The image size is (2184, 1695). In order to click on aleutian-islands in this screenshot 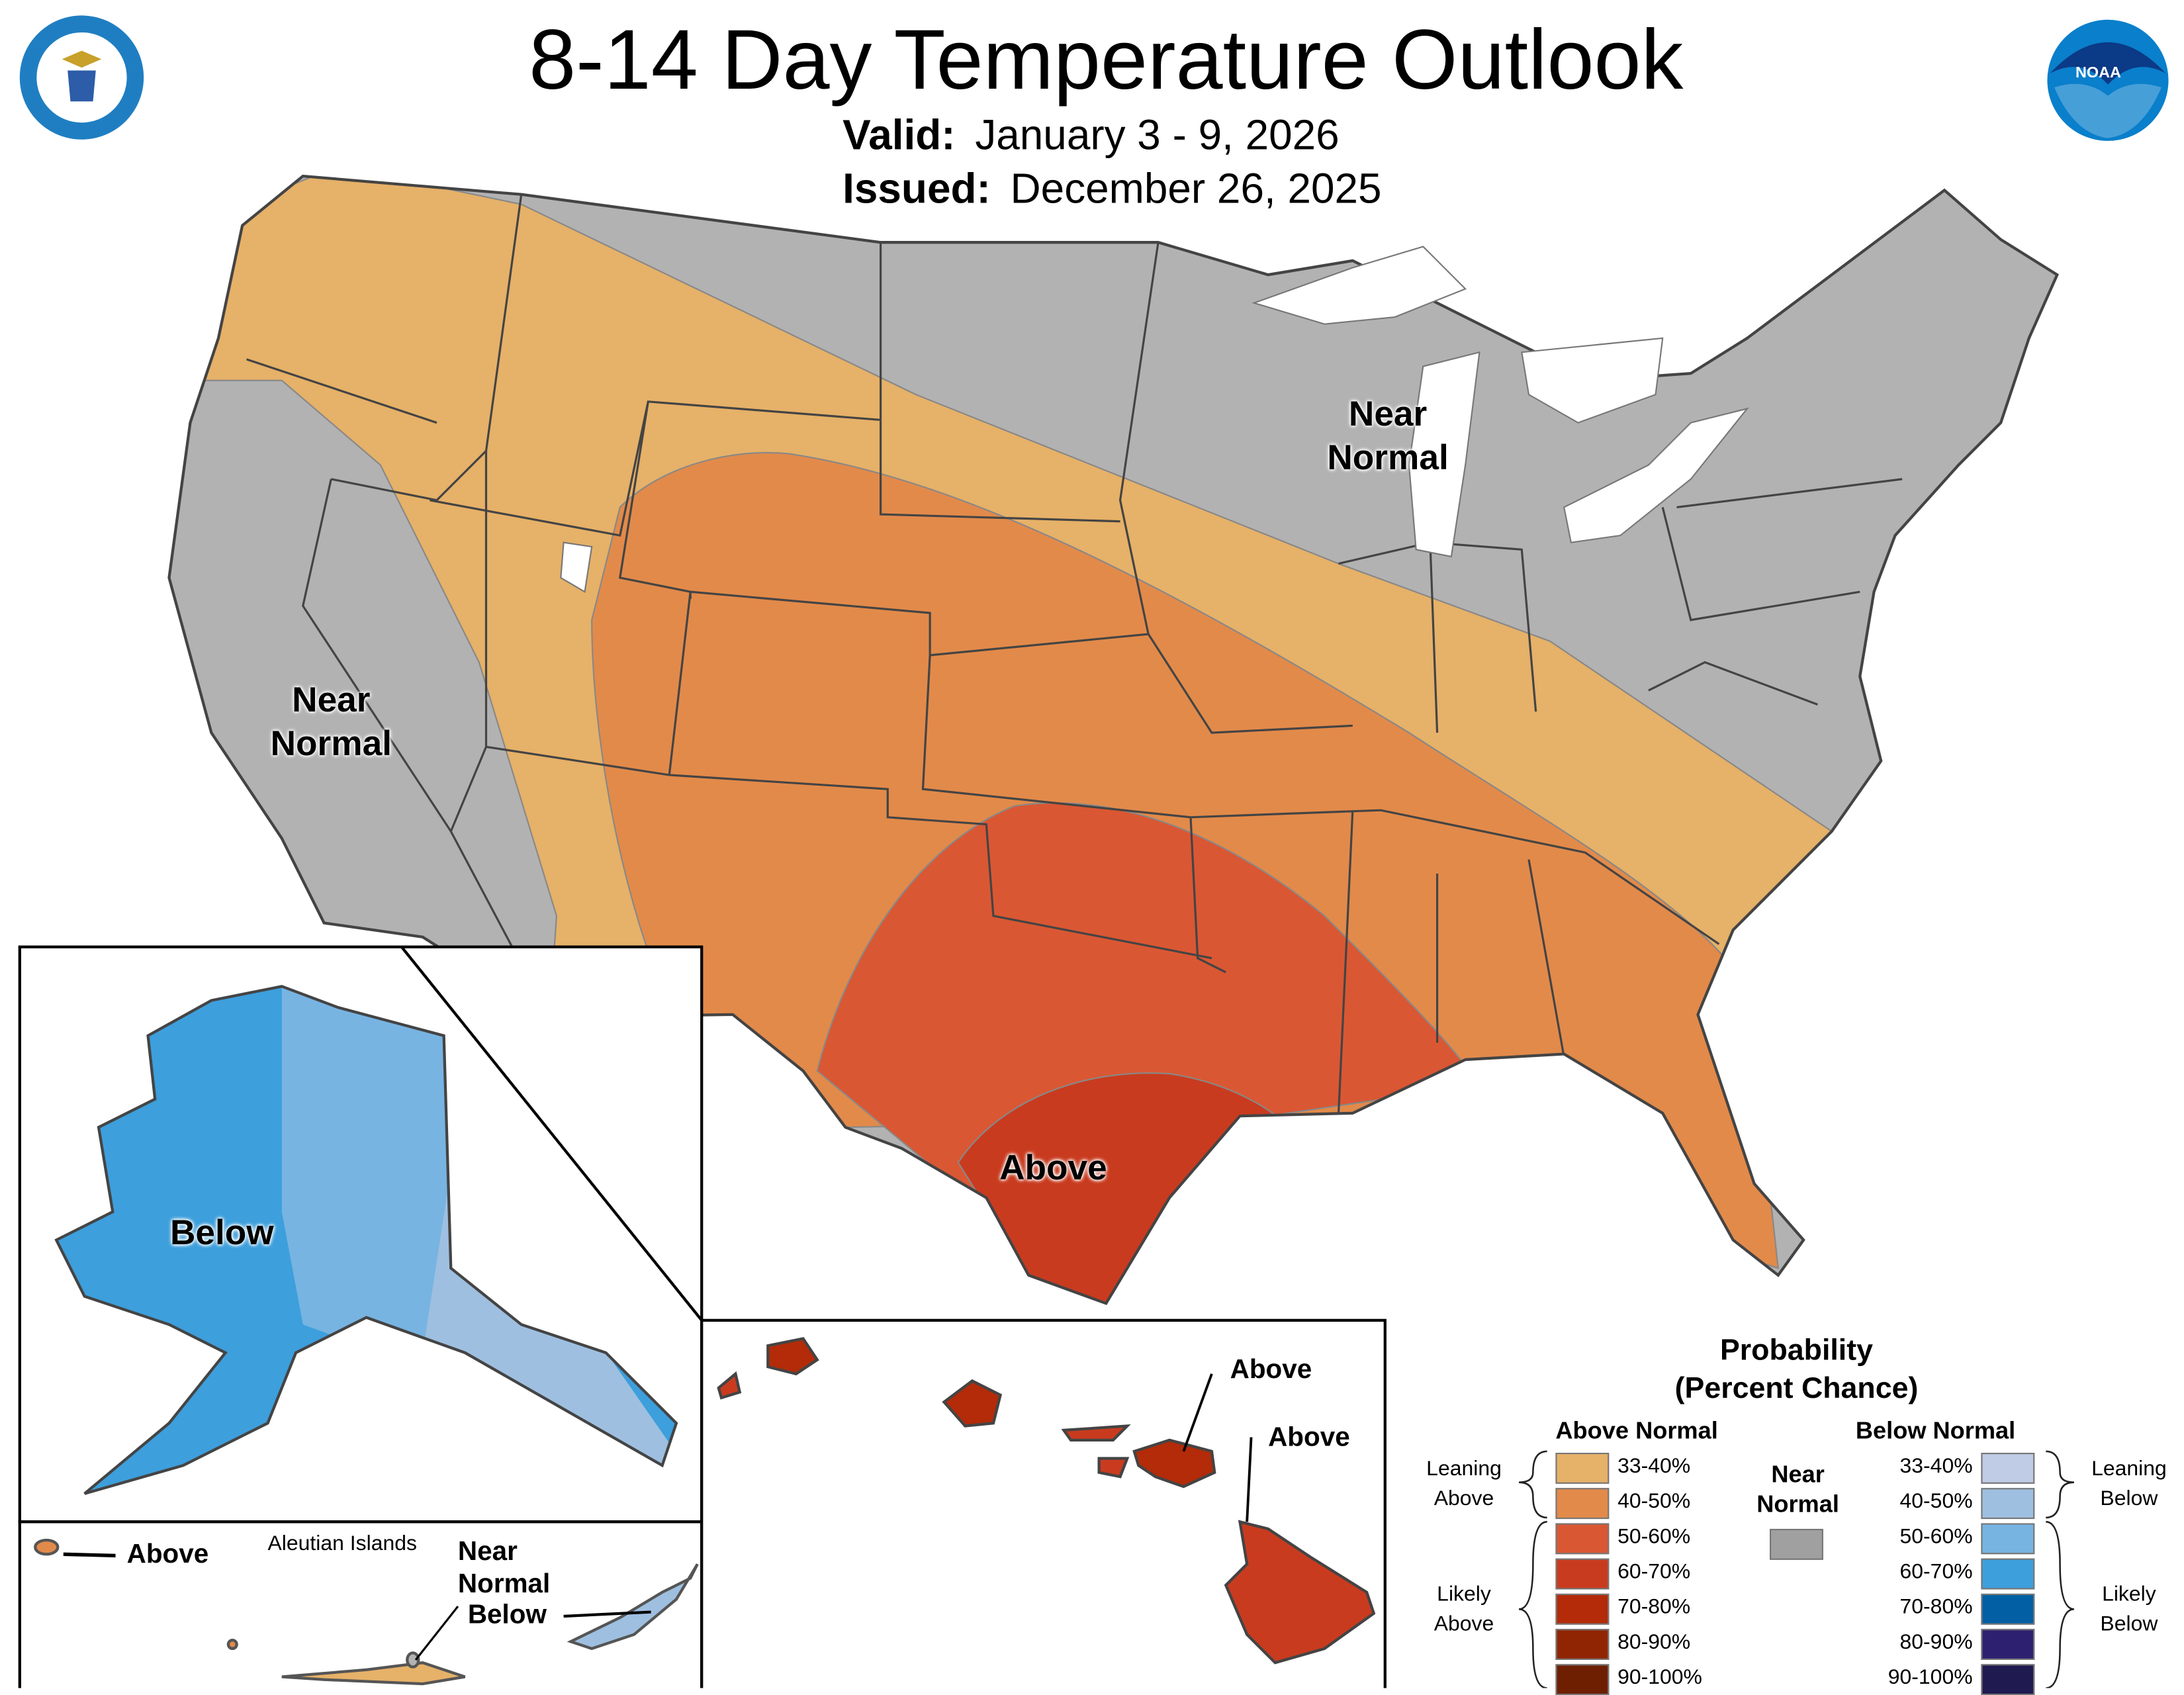, I will do `click(366, 1612)`.